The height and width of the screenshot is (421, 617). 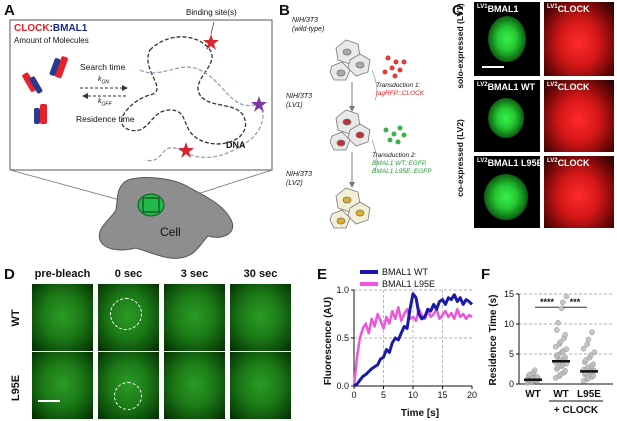 What do you see at coordinates (486, 274) in the screenshot?
I see `panel-letter-f: F` at bounding box center [486, 274].